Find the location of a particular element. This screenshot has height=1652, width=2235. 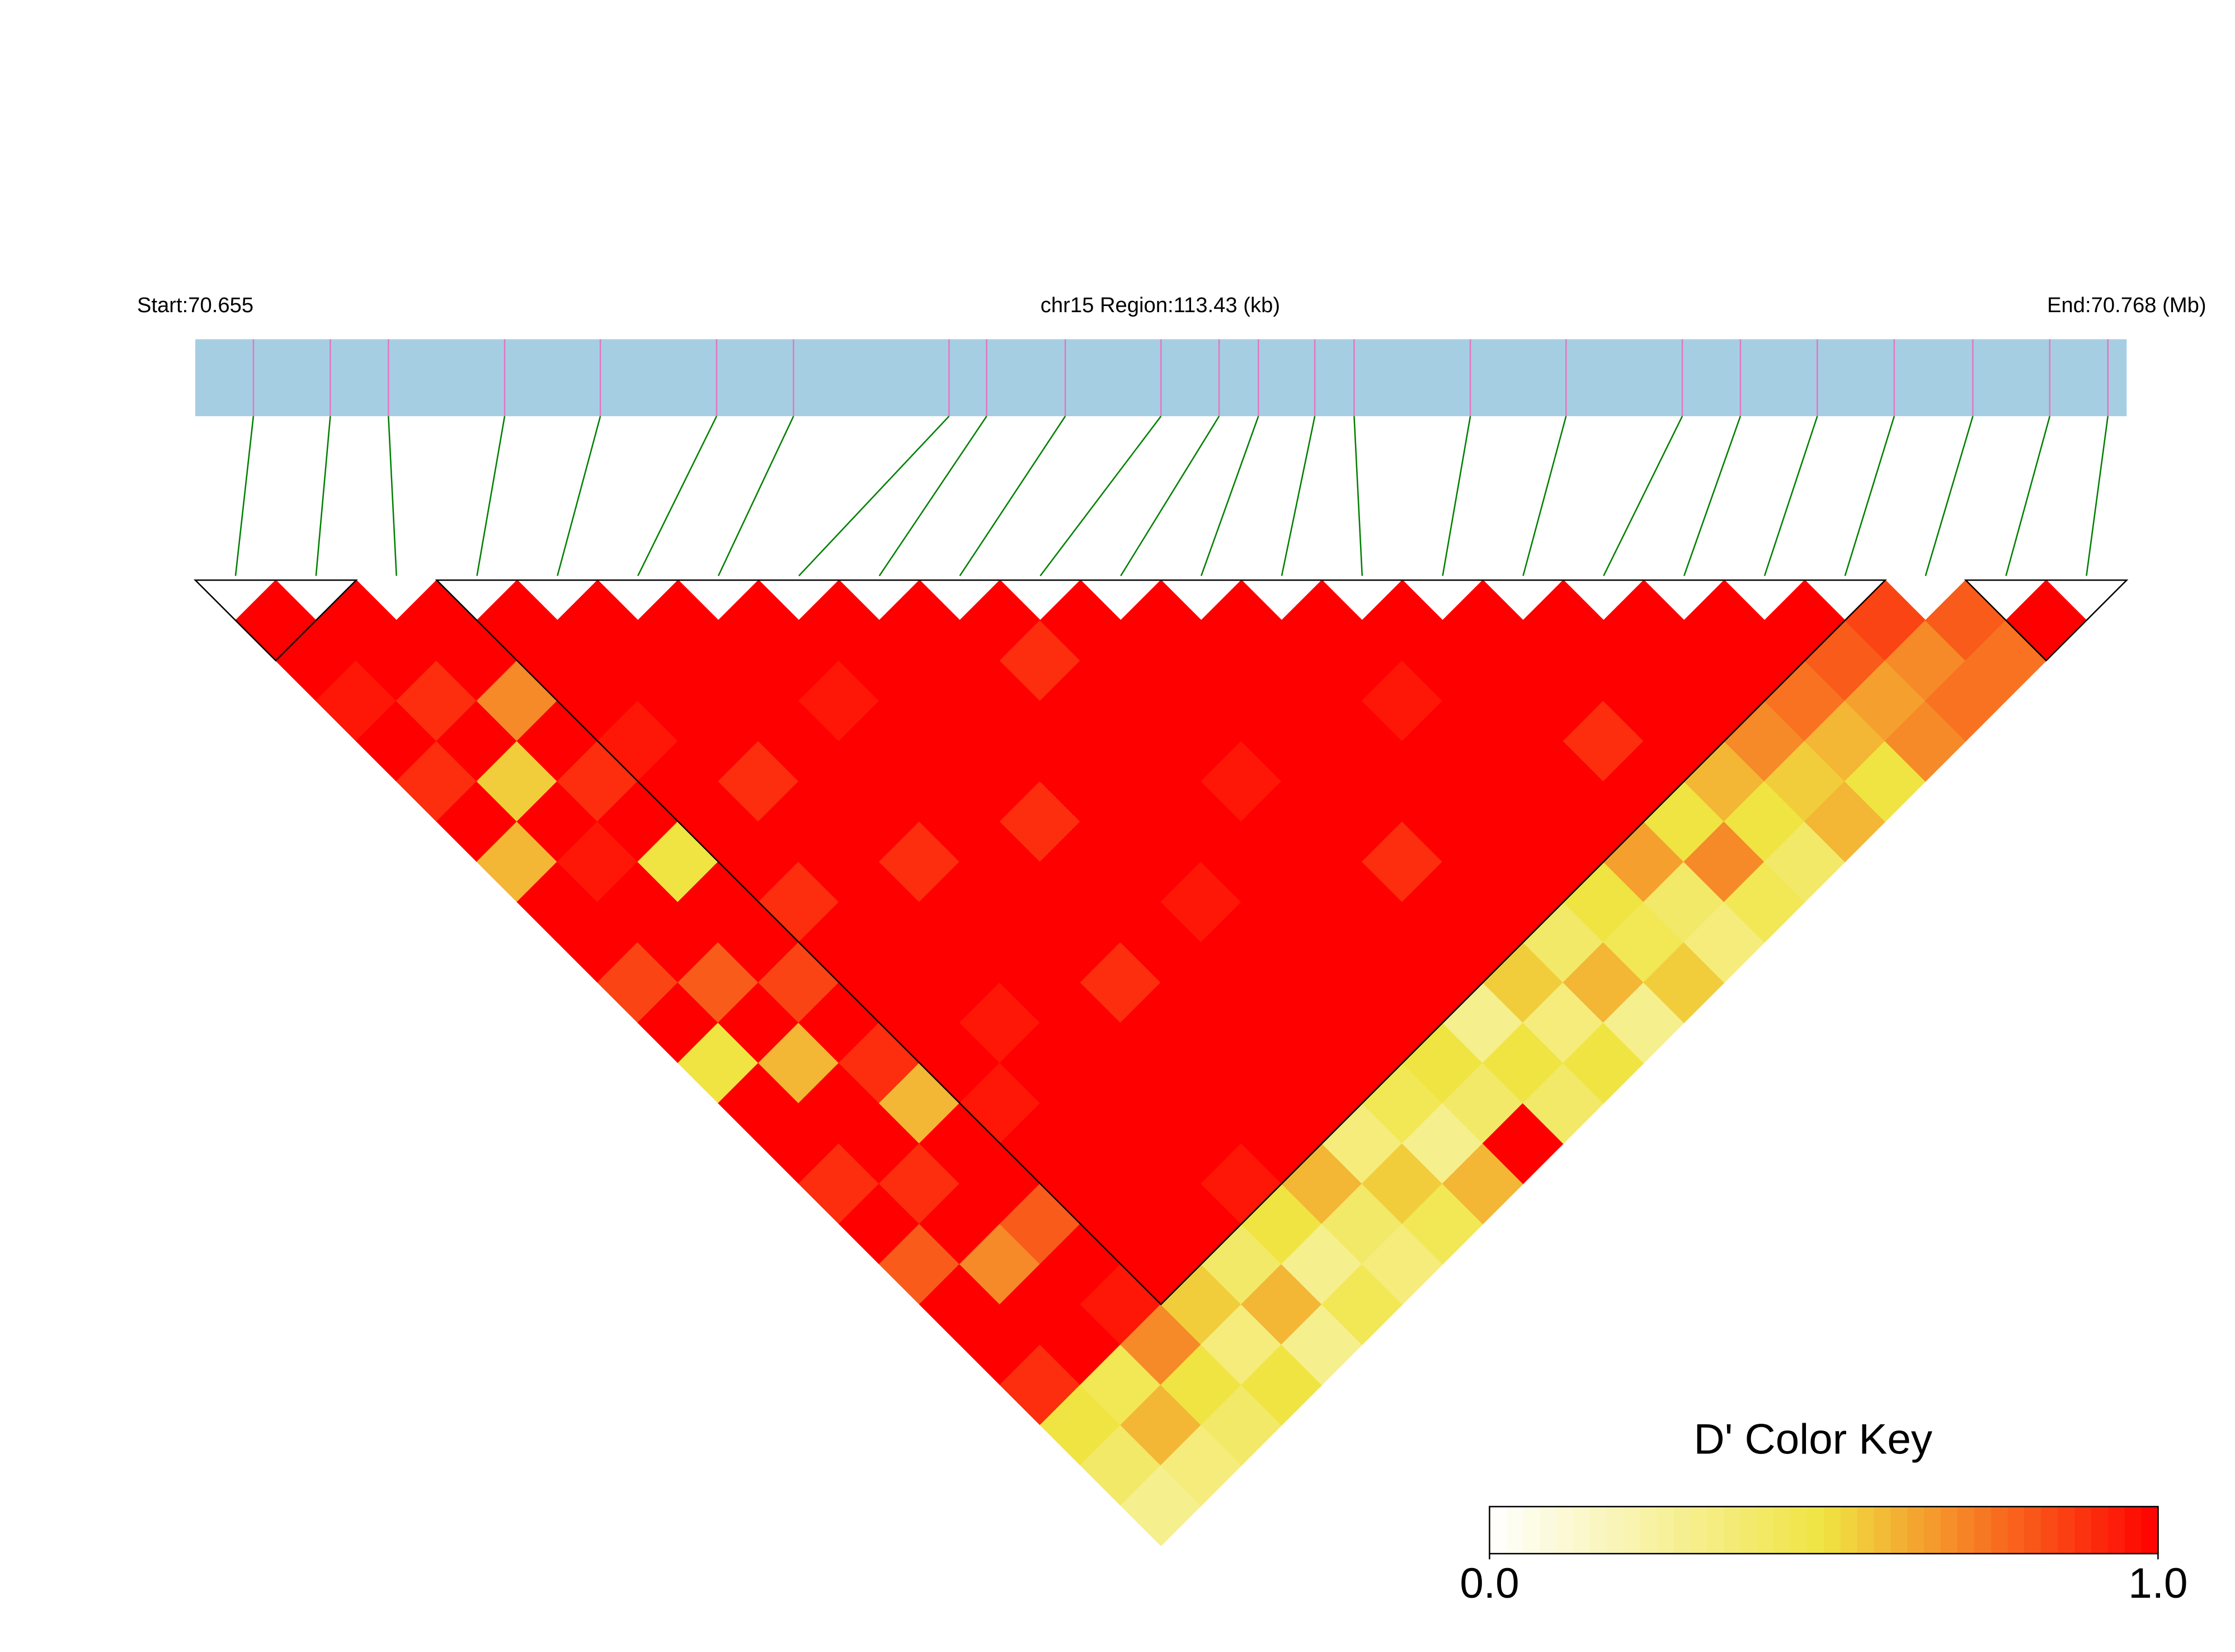

start-label: Start:70.655 is located at coordinates (195, 305).